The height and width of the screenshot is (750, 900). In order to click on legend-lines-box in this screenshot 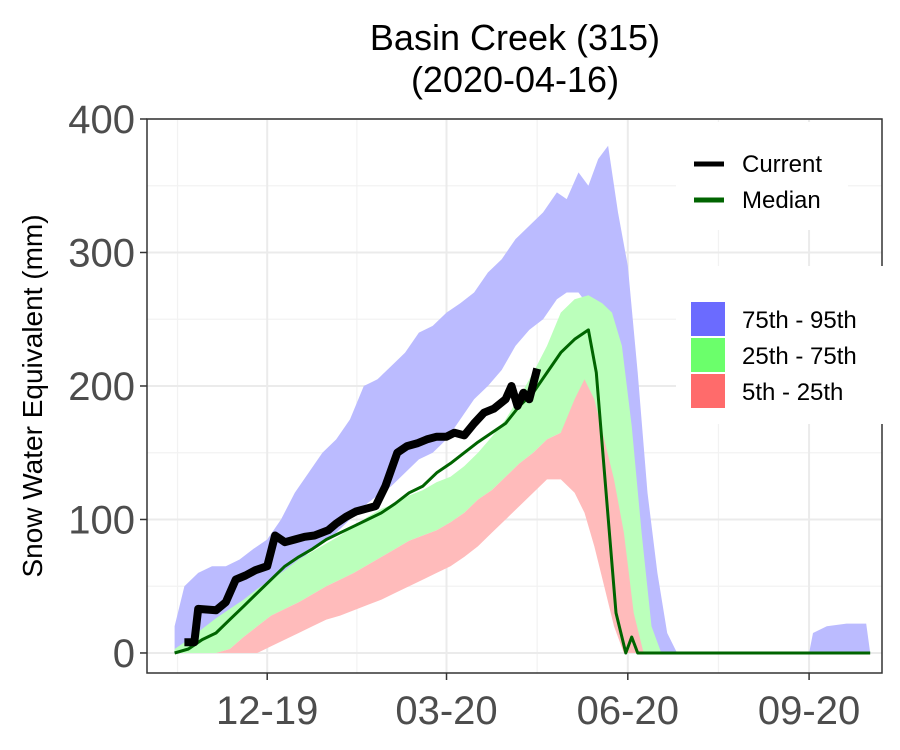, I will do `click(762, 176)`.